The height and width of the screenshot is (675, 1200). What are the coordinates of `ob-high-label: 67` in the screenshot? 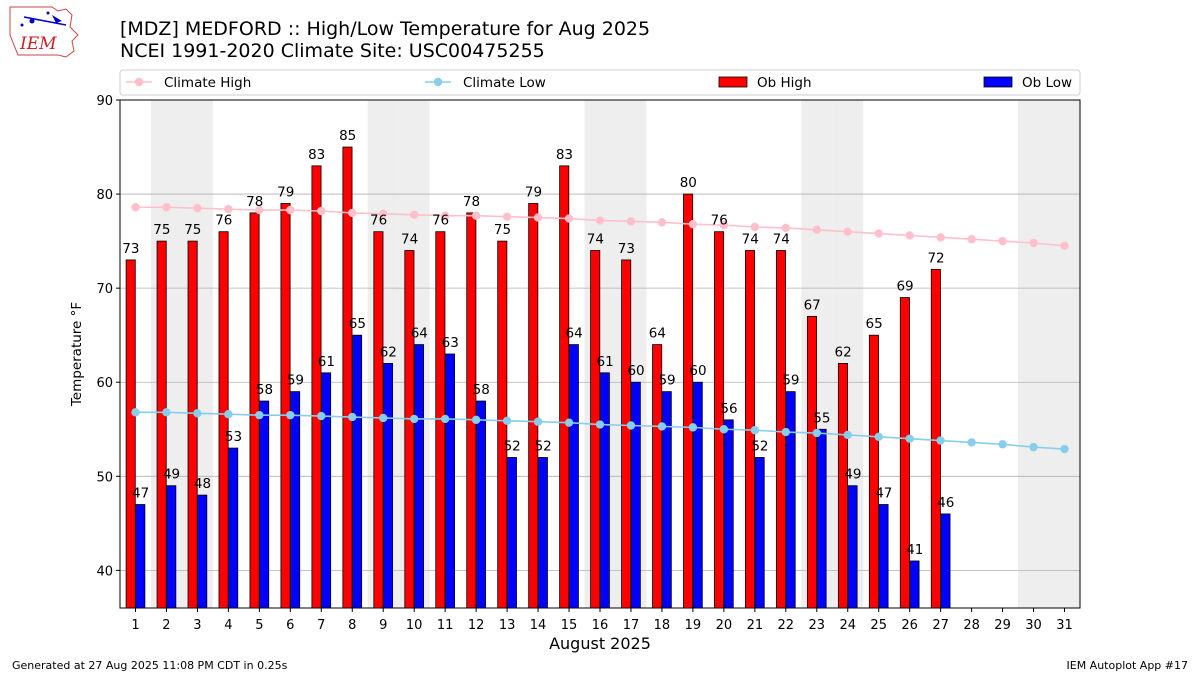 It's located at (812, 305).